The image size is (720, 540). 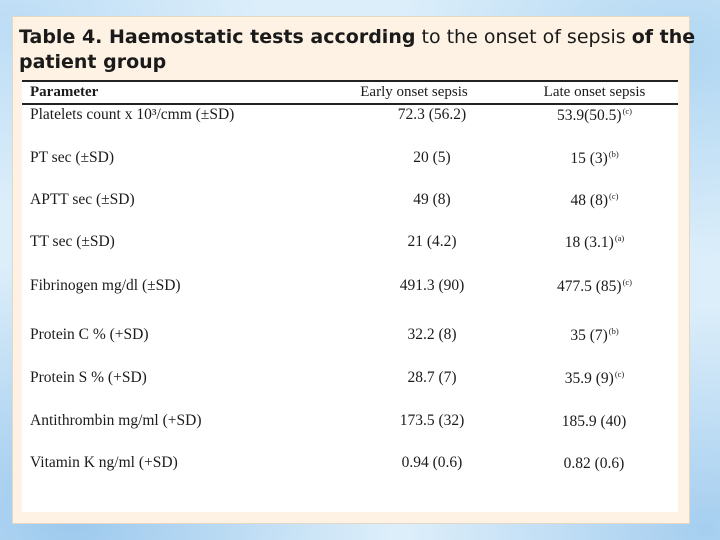 I want to click on cell-early-onset: 21 (4.2), so click(x=432, y=241).